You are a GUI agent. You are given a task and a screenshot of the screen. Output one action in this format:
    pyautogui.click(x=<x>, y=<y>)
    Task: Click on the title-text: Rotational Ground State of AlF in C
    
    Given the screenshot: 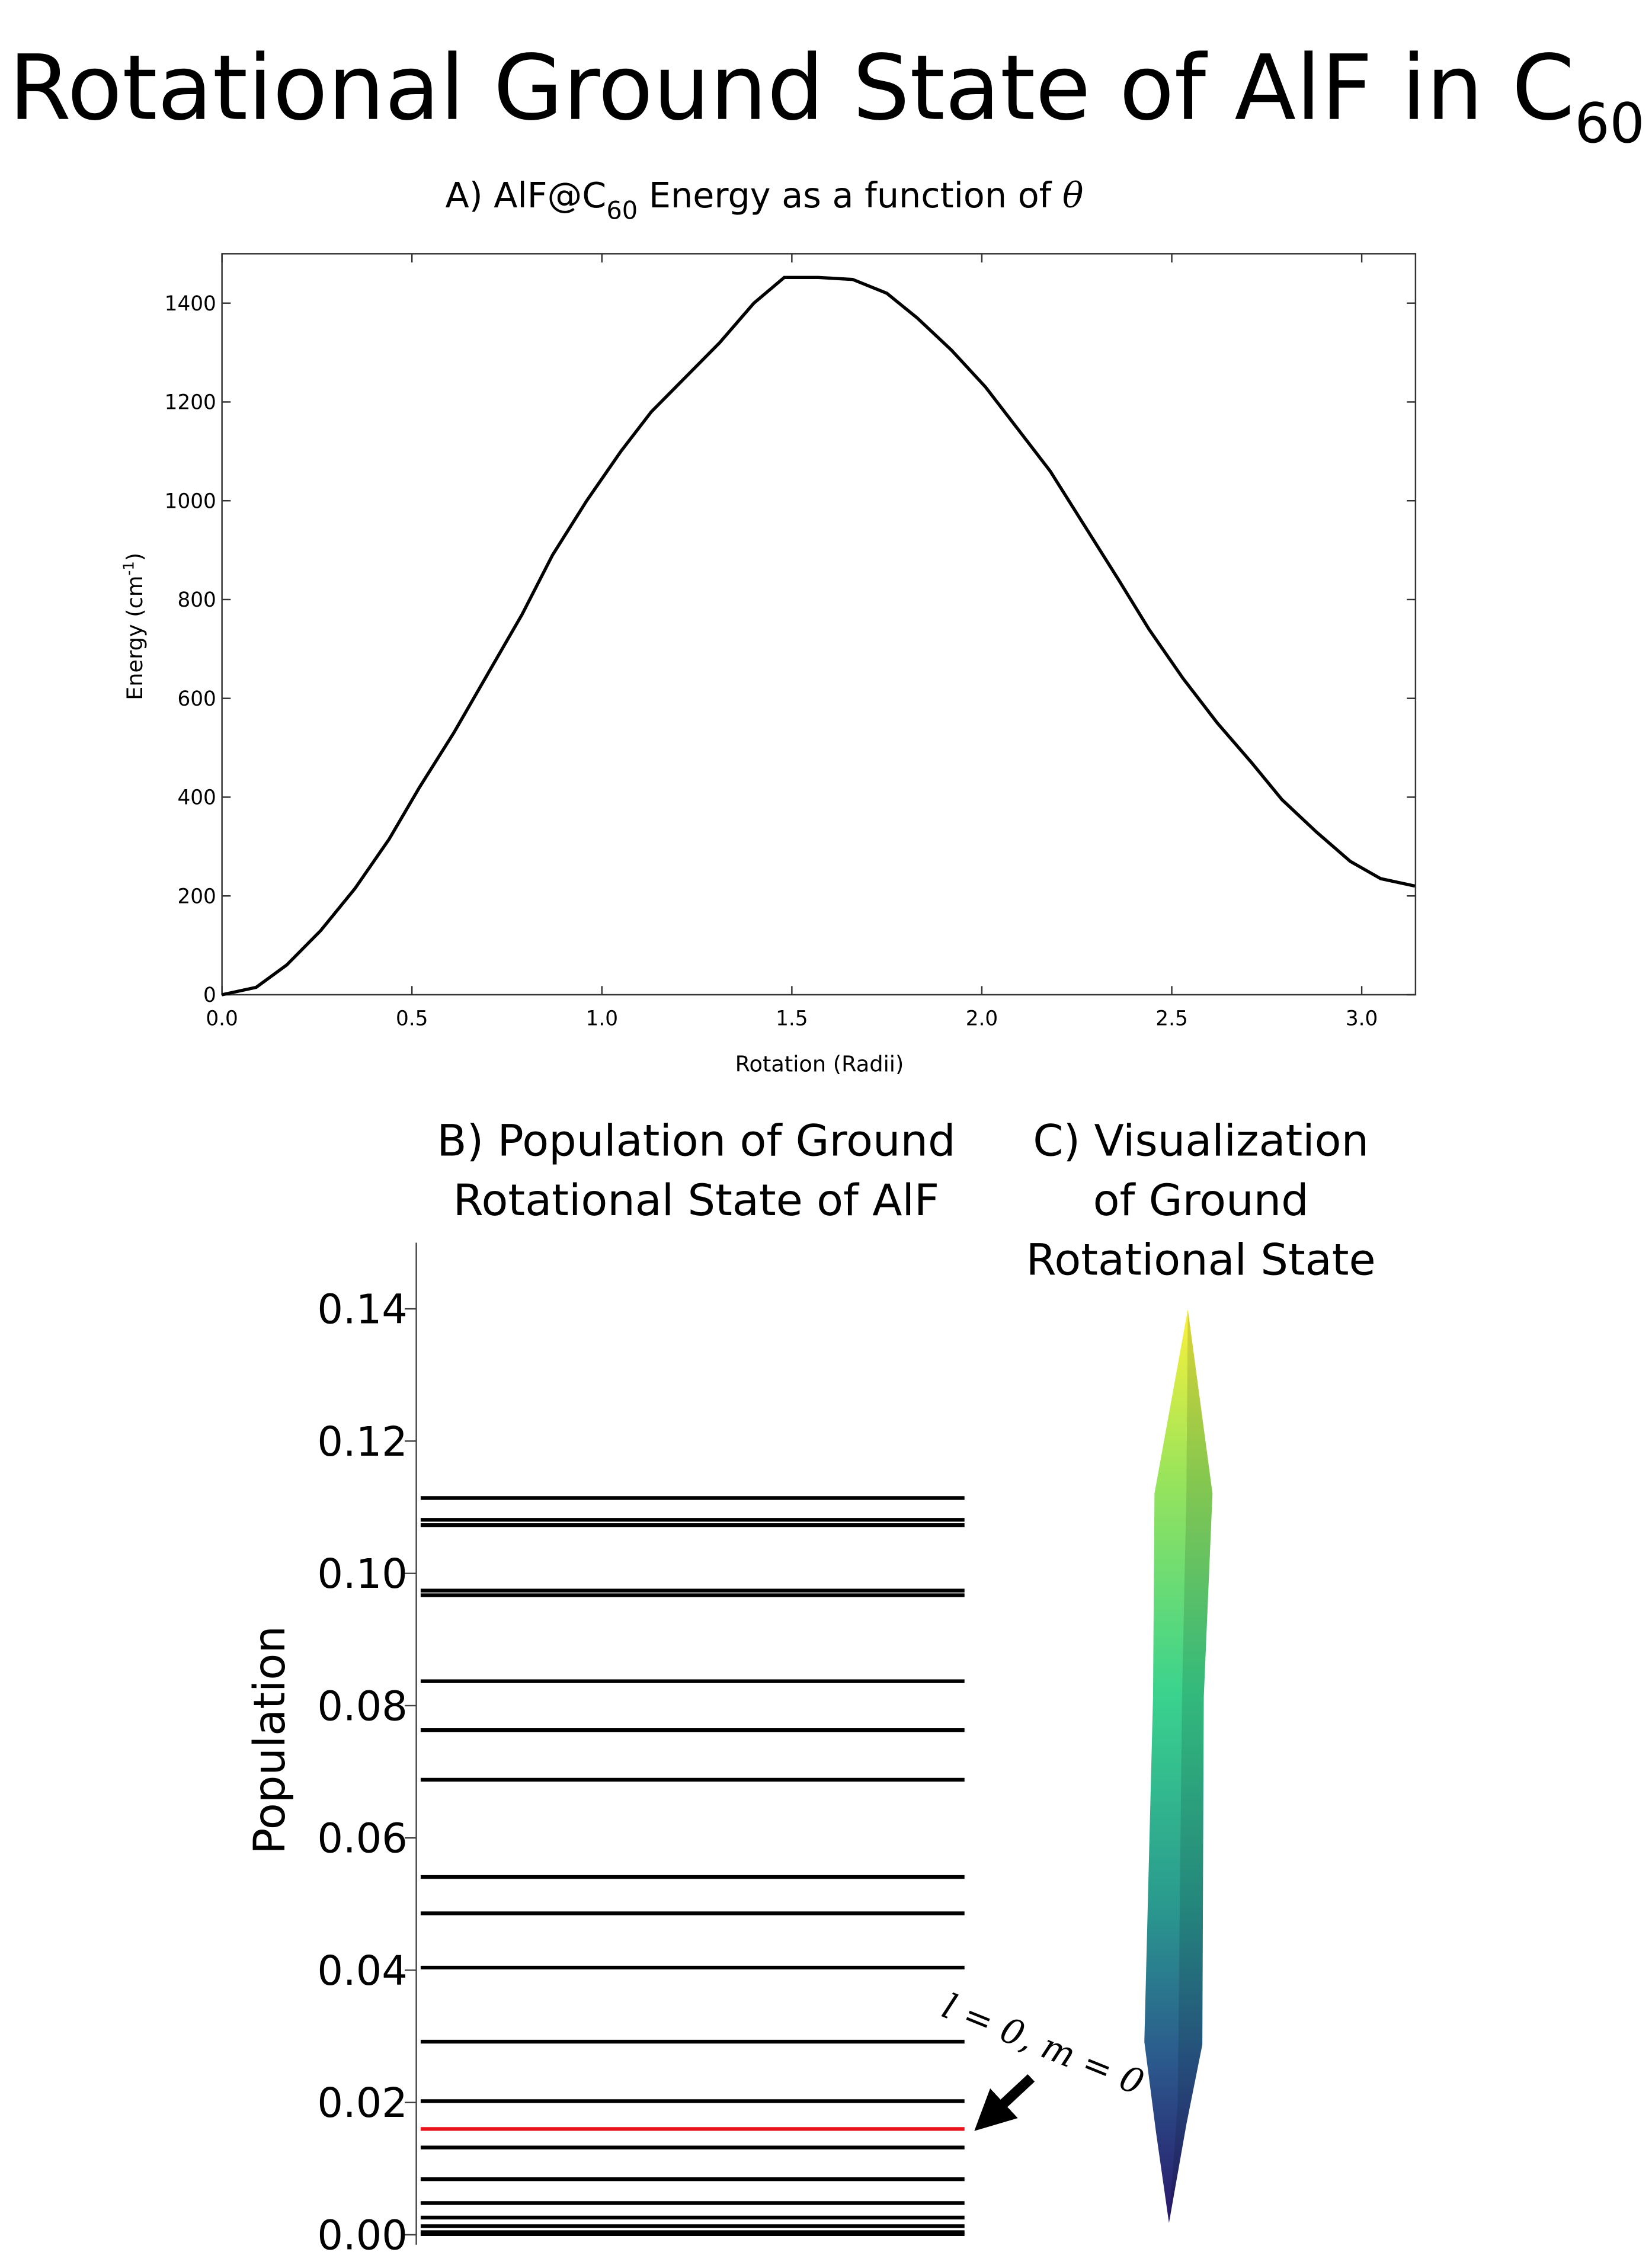 What is the action you would take?
    pyautogui.click(x=792, y=88)
    